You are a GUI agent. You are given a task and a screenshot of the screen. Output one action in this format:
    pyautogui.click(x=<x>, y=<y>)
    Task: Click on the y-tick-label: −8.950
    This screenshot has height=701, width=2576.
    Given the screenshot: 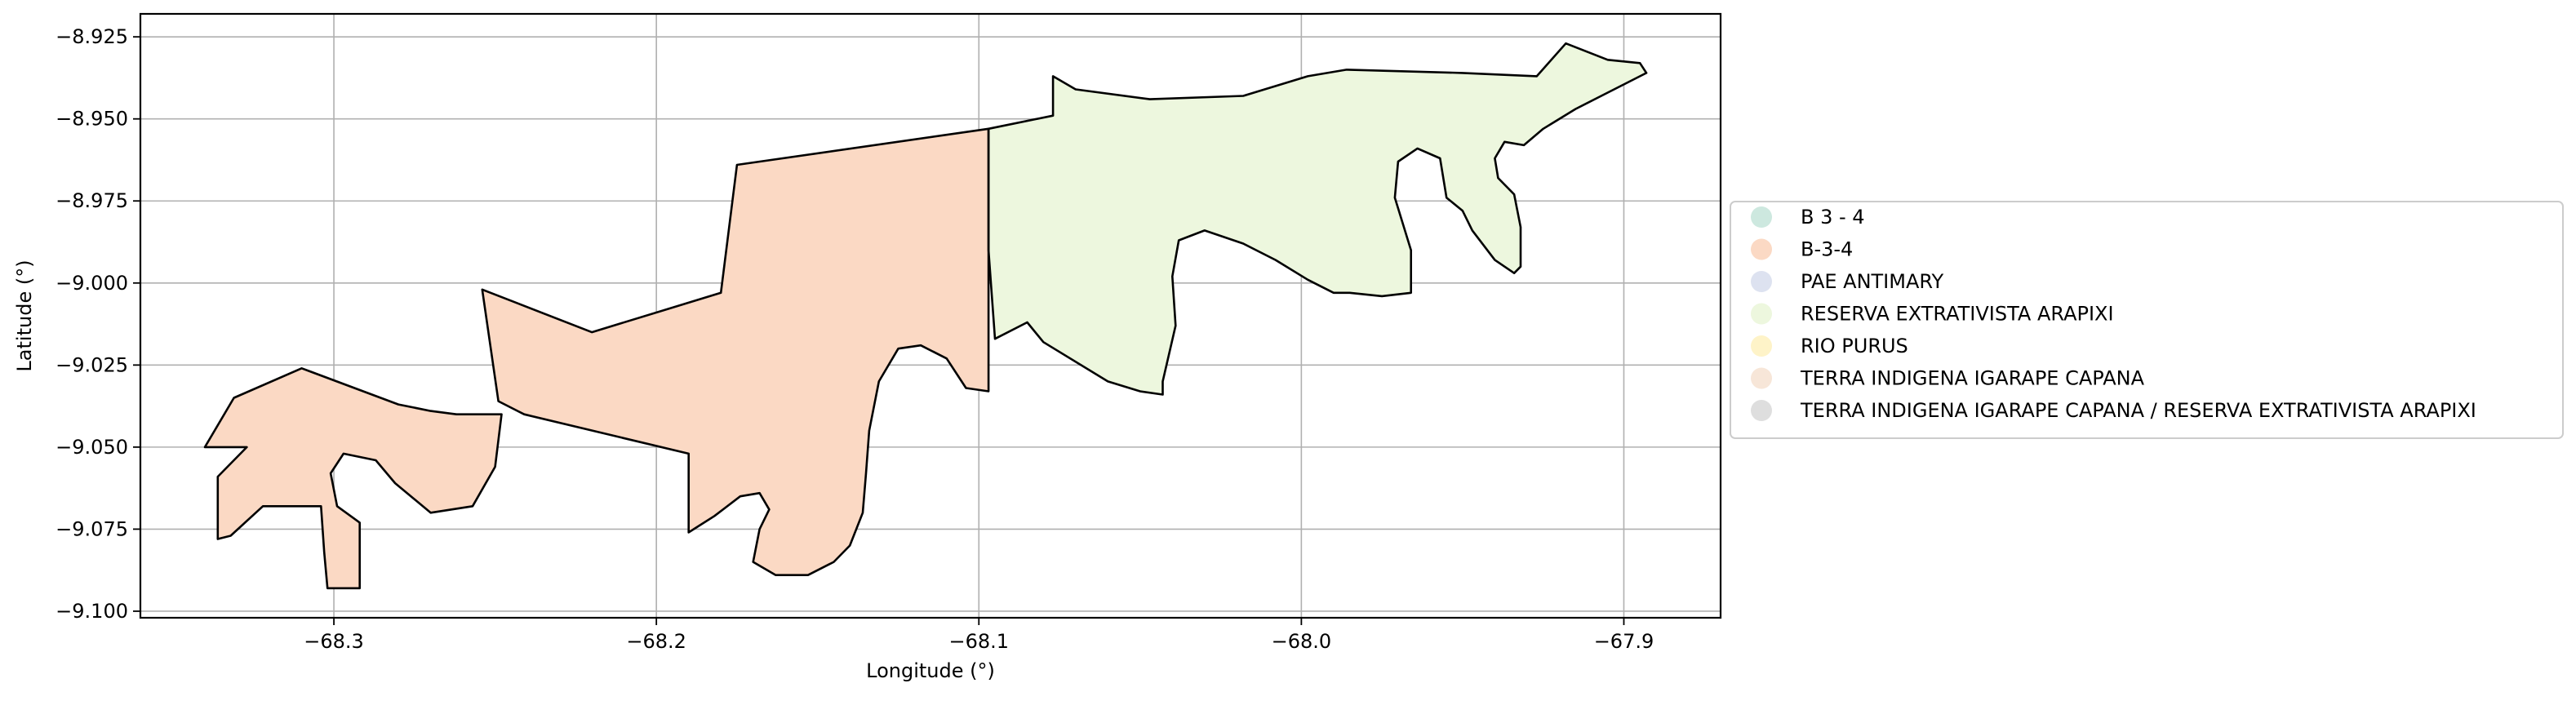 What is the action you would take?
    pyautogui.click(x=92, y=119)
    